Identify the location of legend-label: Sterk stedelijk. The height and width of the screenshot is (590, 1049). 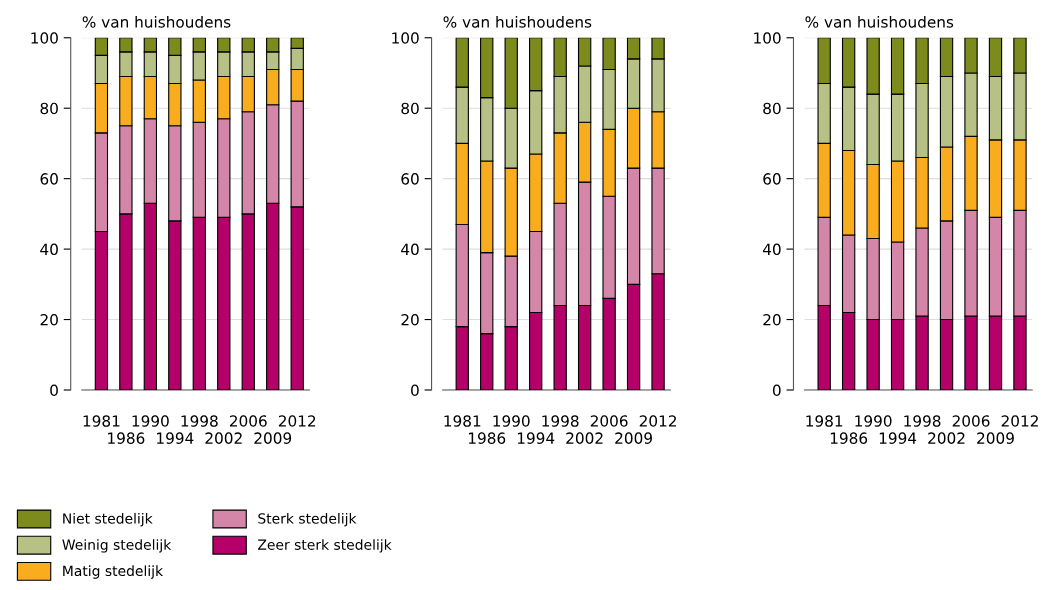
(307, 519).